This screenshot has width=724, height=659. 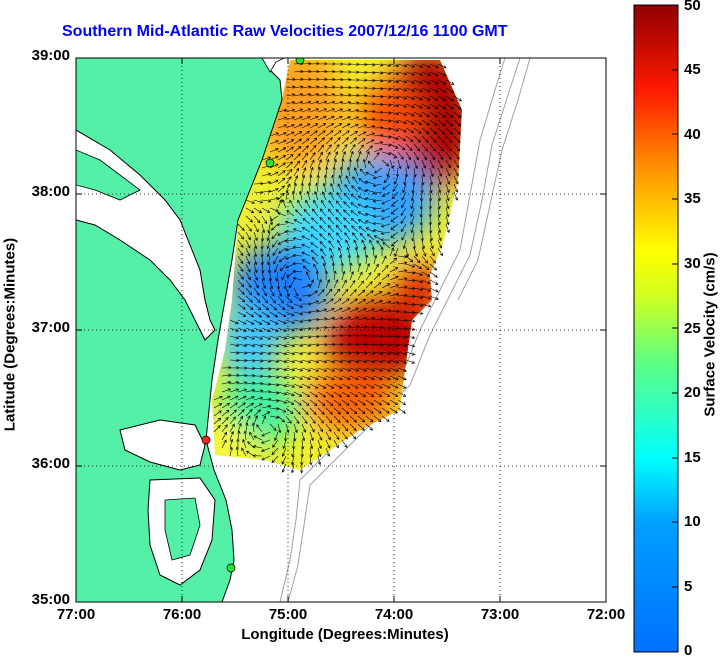 I want to click on colorbar-tick-label: 25, so click(x=692, y=328).